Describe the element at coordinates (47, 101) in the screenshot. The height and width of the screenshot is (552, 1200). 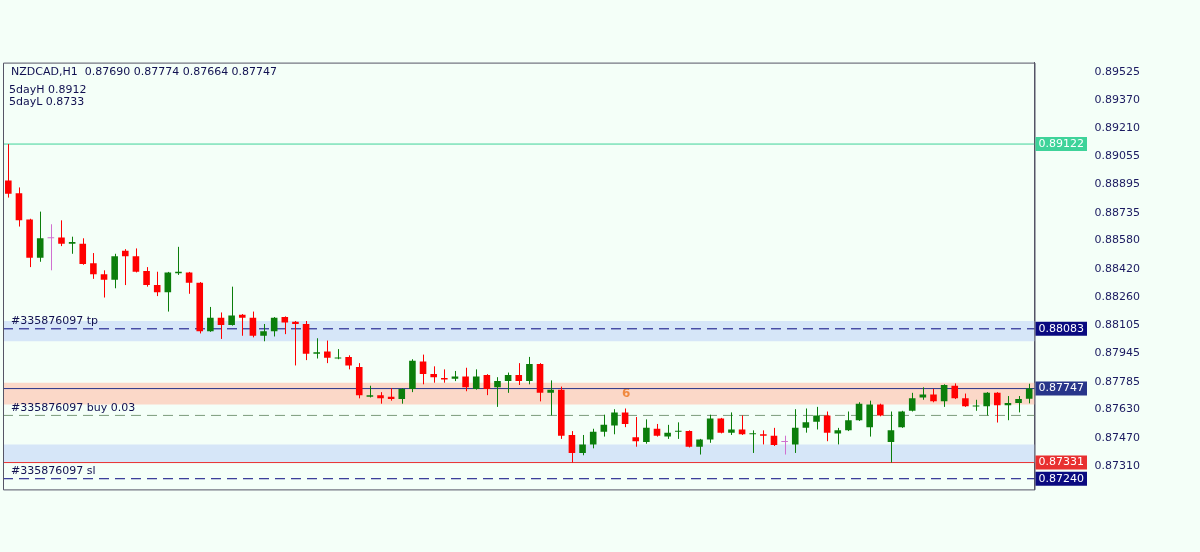
I see `annotation: 5dayL 0.8733` at that location.